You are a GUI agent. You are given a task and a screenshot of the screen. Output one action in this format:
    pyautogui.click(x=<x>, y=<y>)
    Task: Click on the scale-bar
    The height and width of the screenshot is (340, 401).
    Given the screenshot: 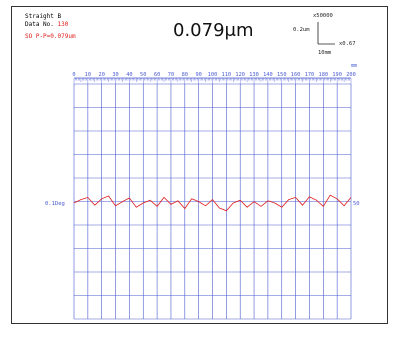 What is the action you would take?
    pyautogui.click(x=326, y=33)
    